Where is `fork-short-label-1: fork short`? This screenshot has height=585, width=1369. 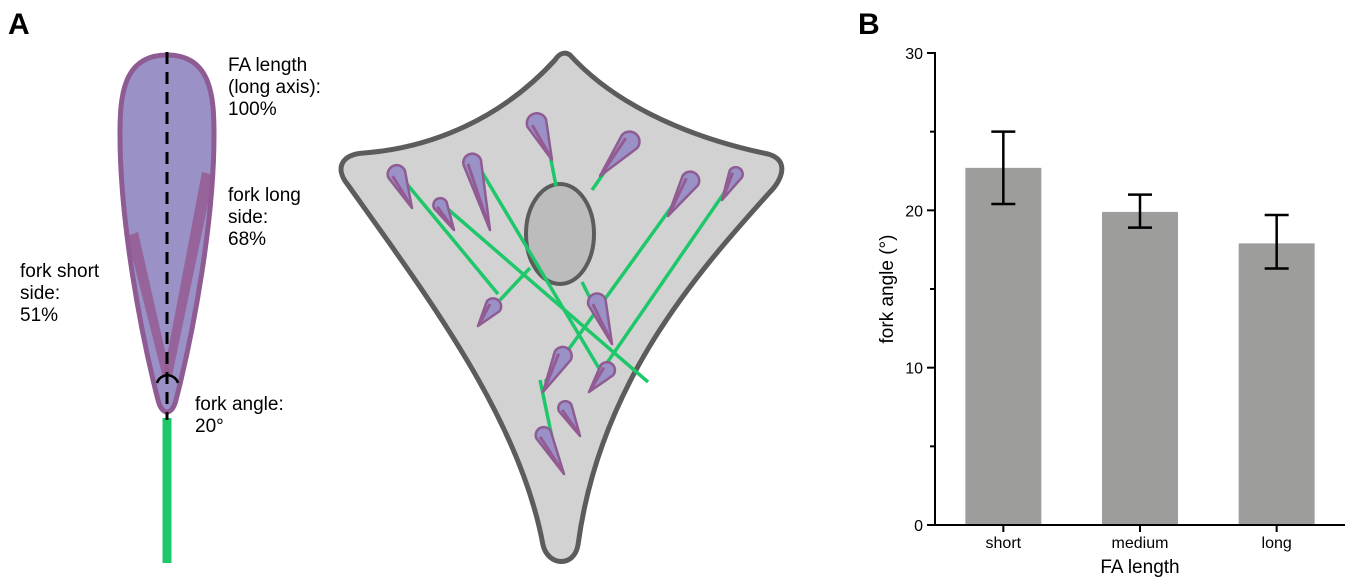
fork-short-label-1: fork short is located at coordinates (60, 271).